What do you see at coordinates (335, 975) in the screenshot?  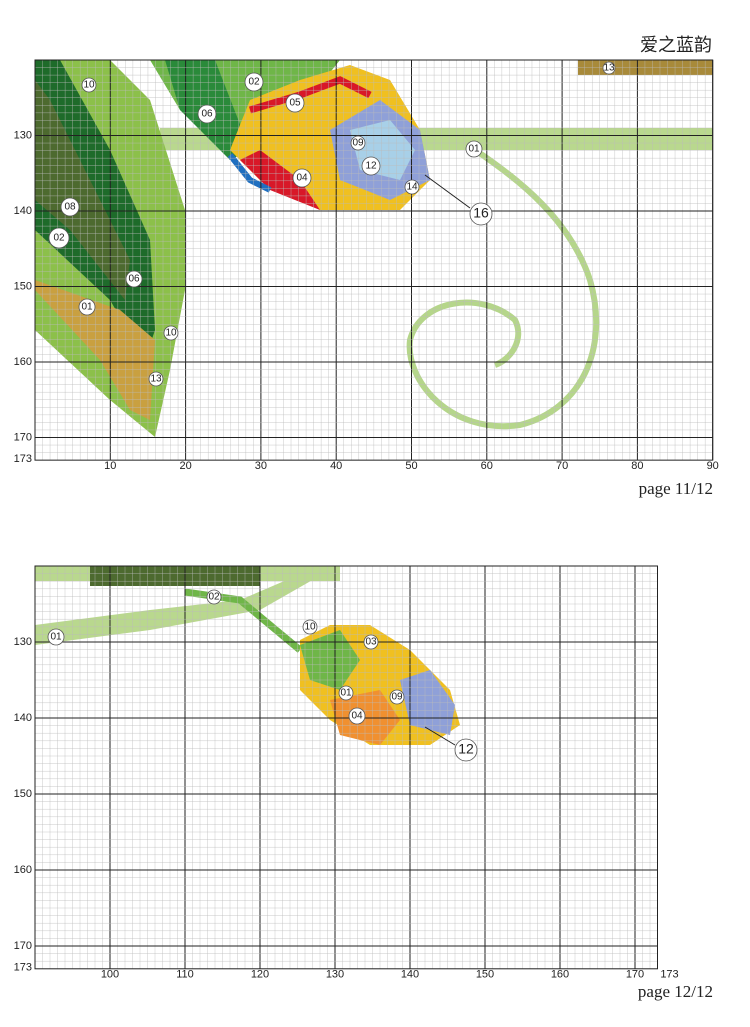 I see `col-label: 130` at bounding box center [335, 975].